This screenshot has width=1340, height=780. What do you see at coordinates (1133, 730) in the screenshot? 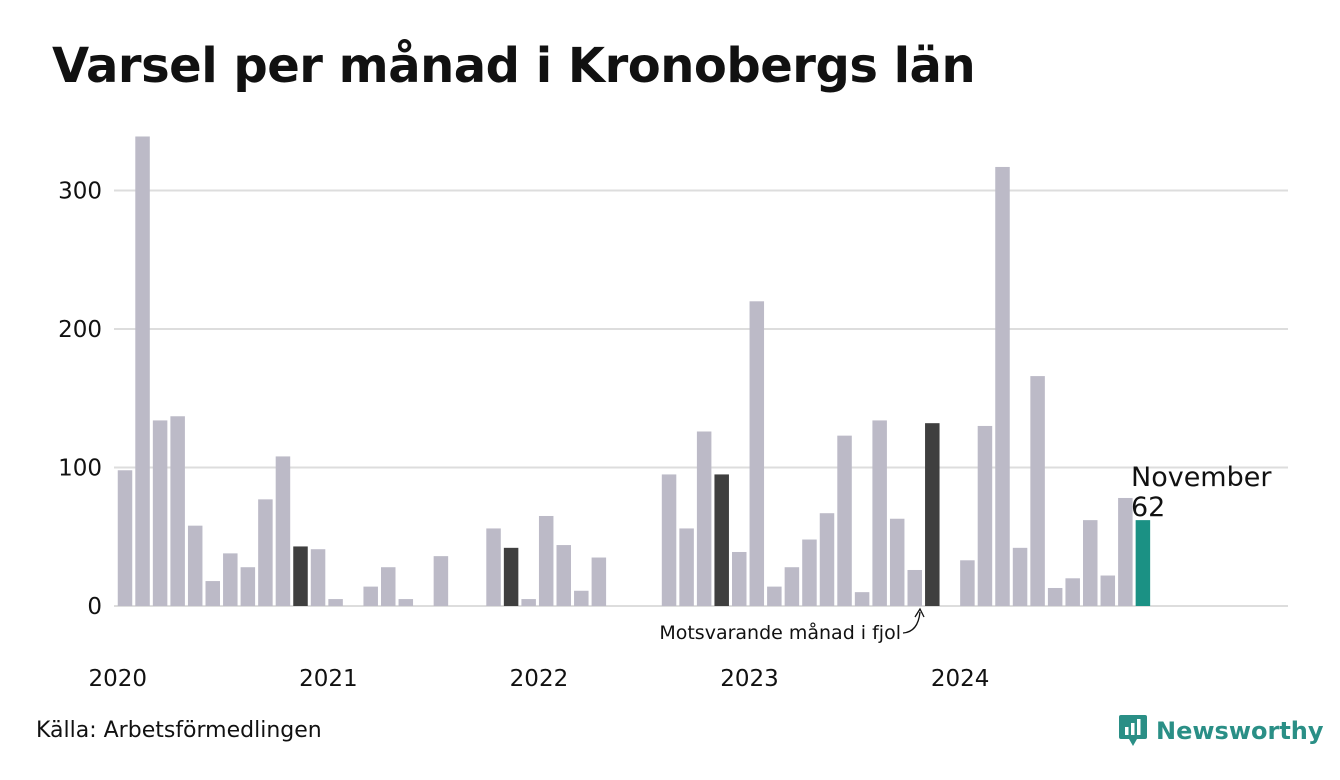
I see `newsworthy-logo-icon` at bounding box center [1133, 730].